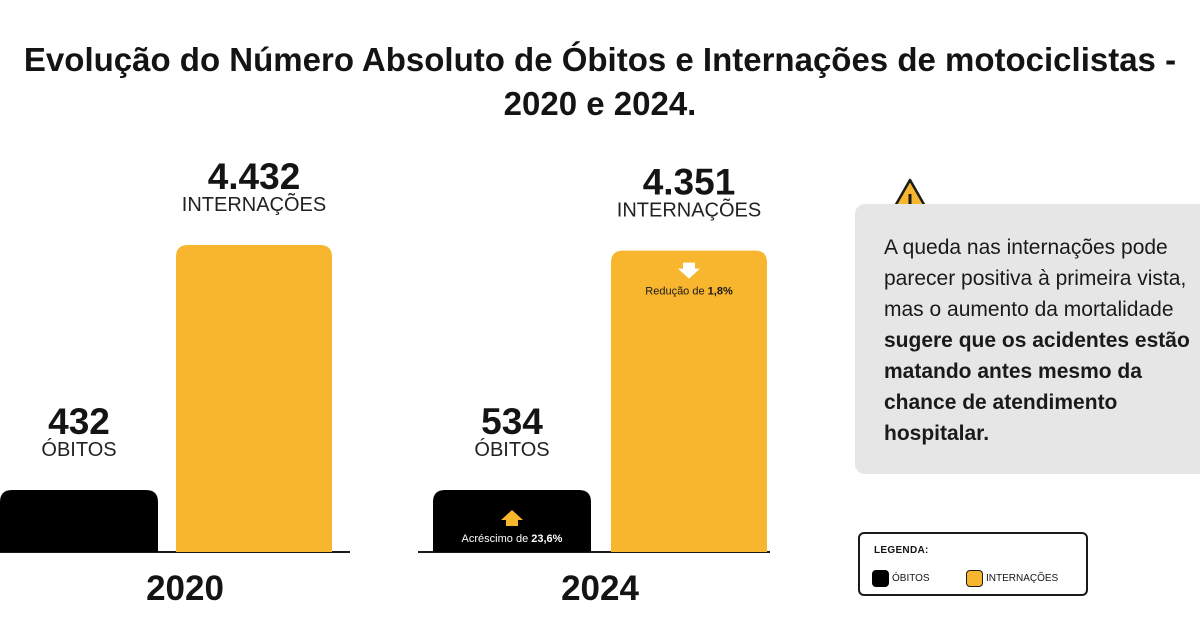  Describe the element at coordinates (254, 176) in the screenshot. I see `bar-value-internacoes-2020: 4.432` at that location.